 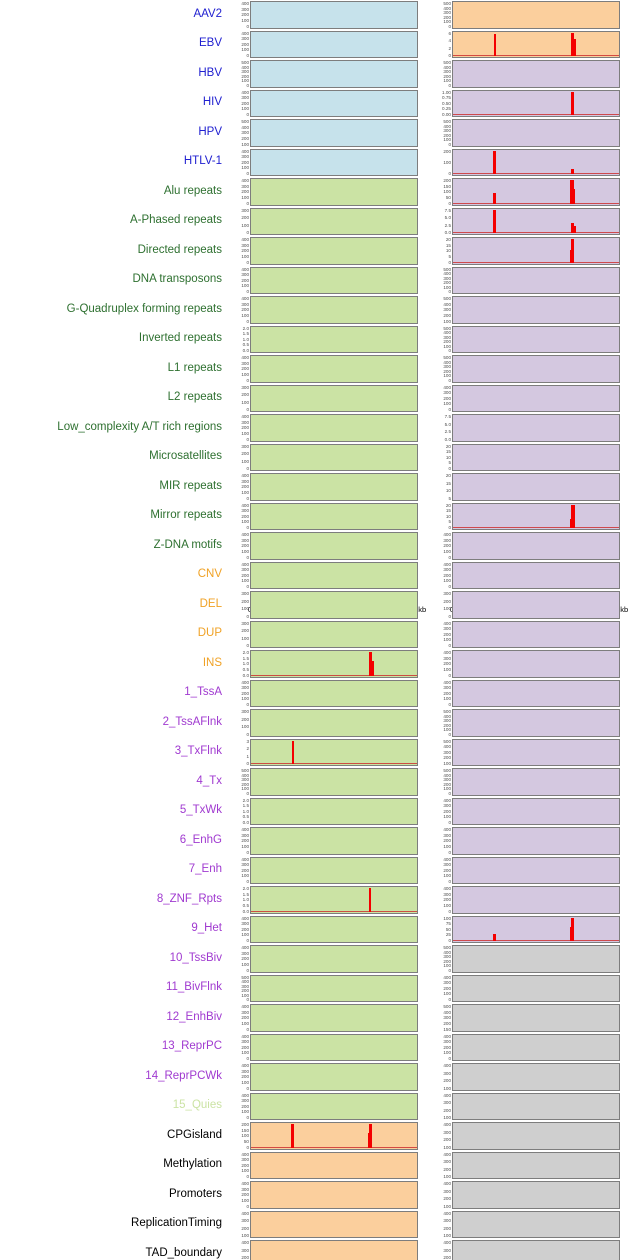 What do you see at coordinates (323, 664) in the screenshot?
I see `track-row-left-ins: 2.0 1.5 1.0 0.5 0.0` at bounding box center [323, 664].